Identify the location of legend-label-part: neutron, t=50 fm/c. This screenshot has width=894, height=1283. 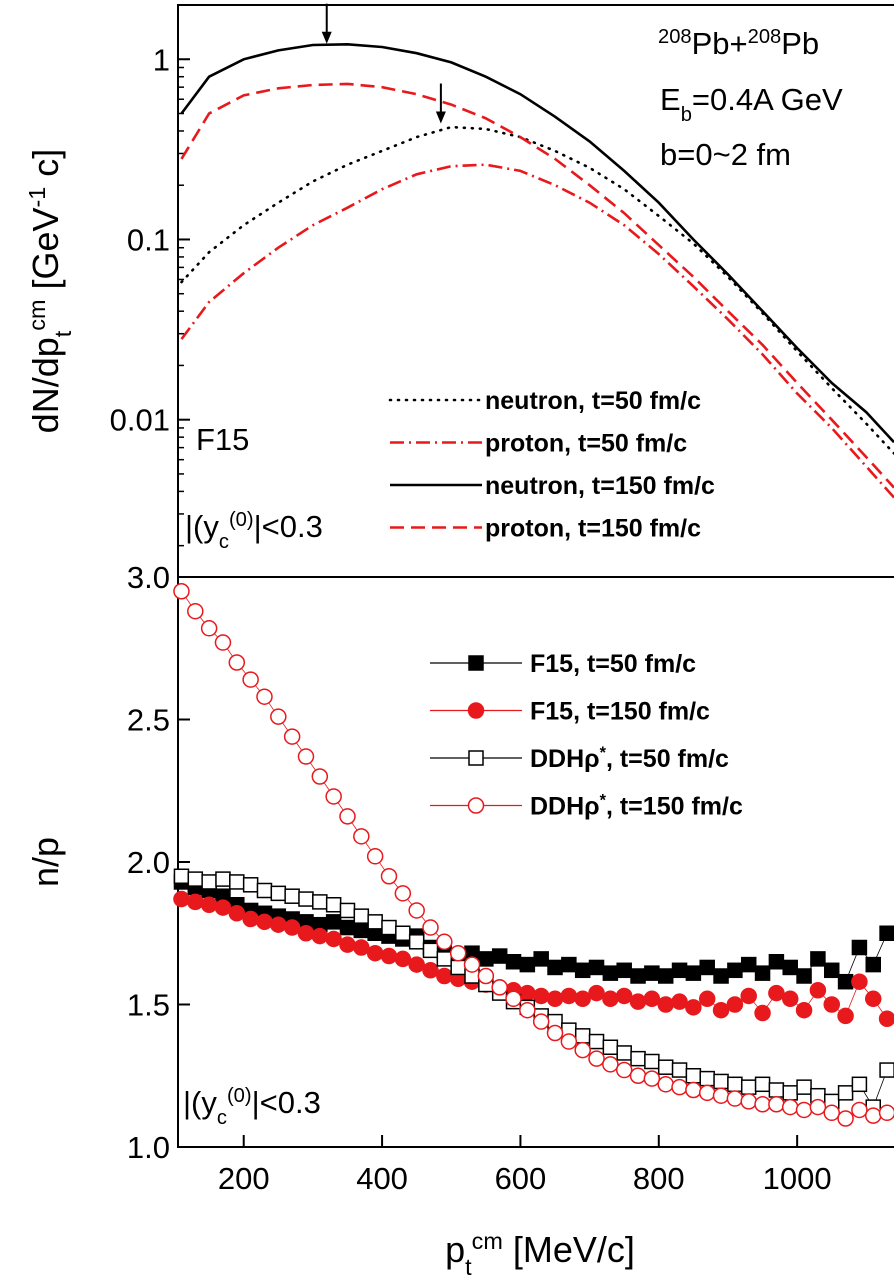
(593, 401).